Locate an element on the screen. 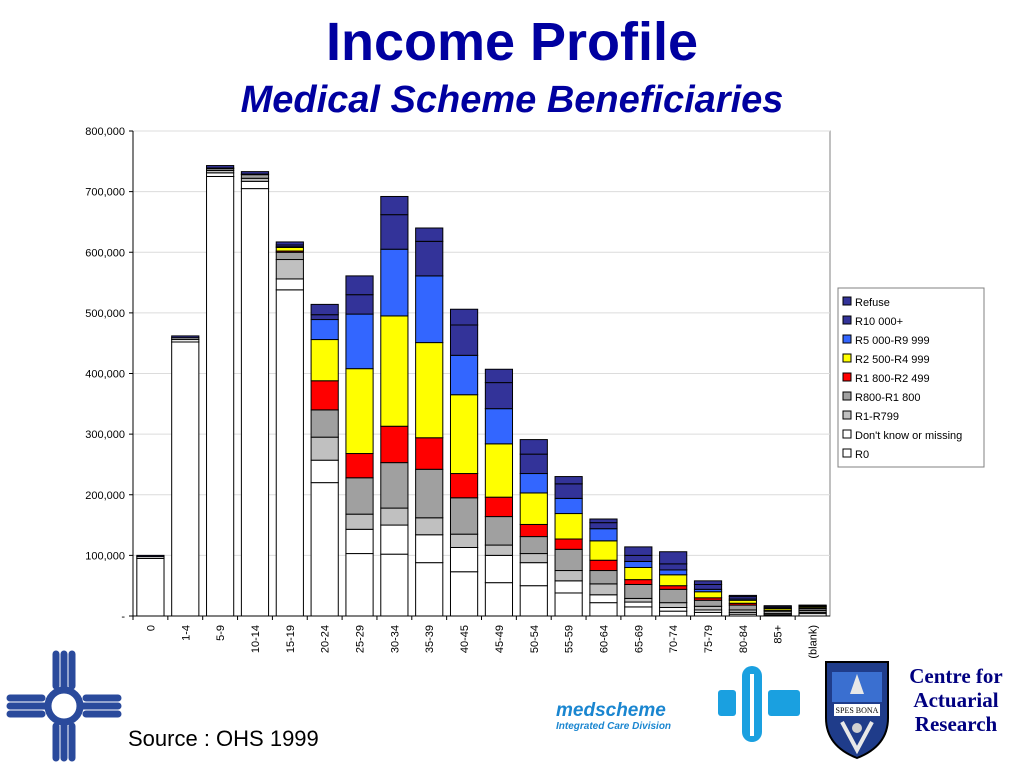 This screenshot has width=1024, height=768. bar-segment-60-64-r1-r799 is located at coordinates (603, 589).